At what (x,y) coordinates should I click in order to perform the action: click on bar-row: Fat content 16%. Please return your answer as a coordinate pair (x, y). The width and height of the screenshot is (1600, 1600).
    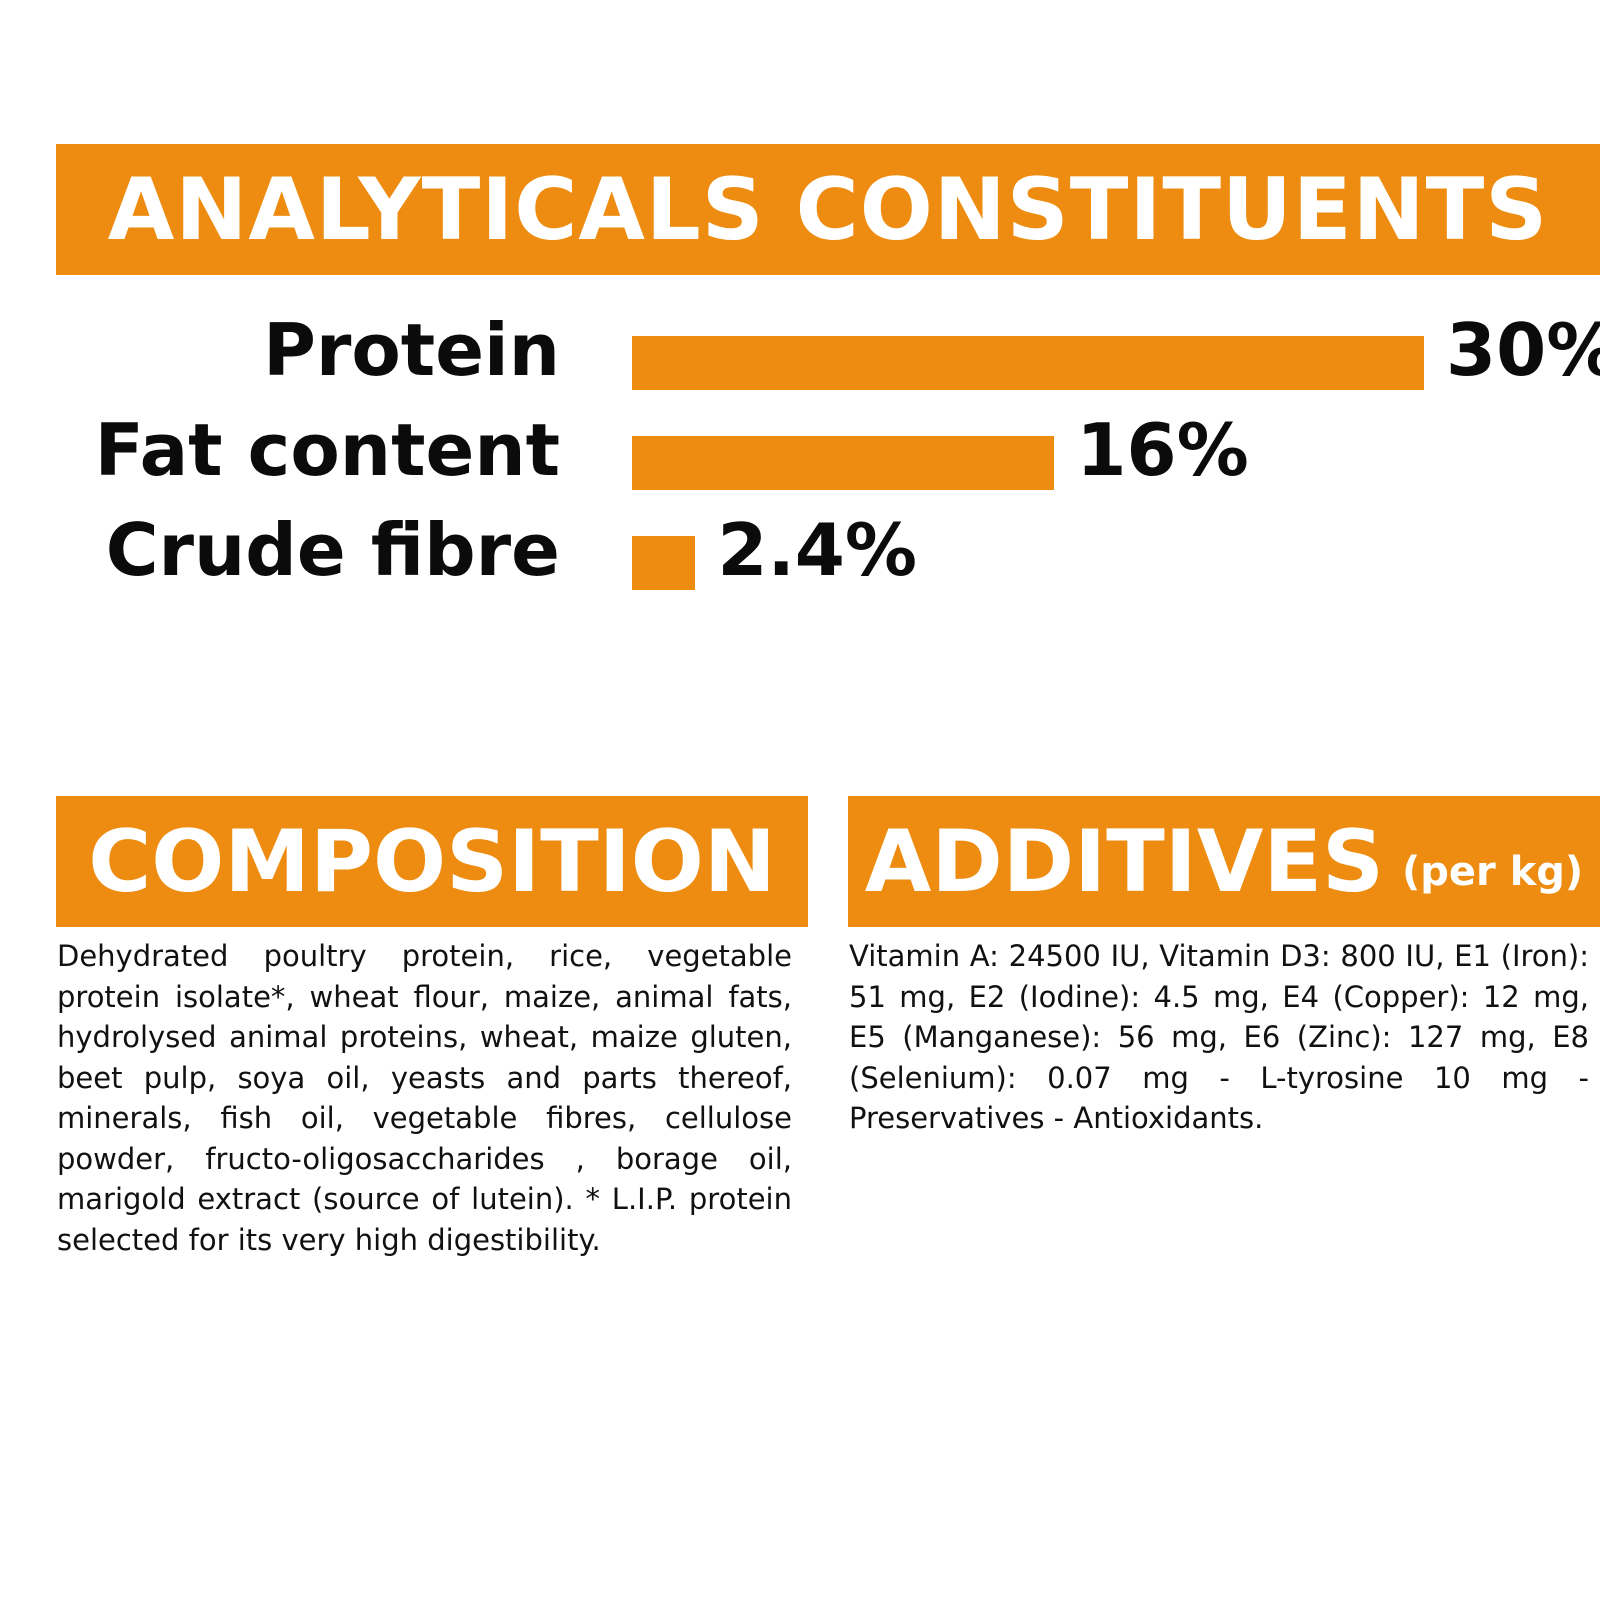
    Looking at the image, I should click on (800, 450).